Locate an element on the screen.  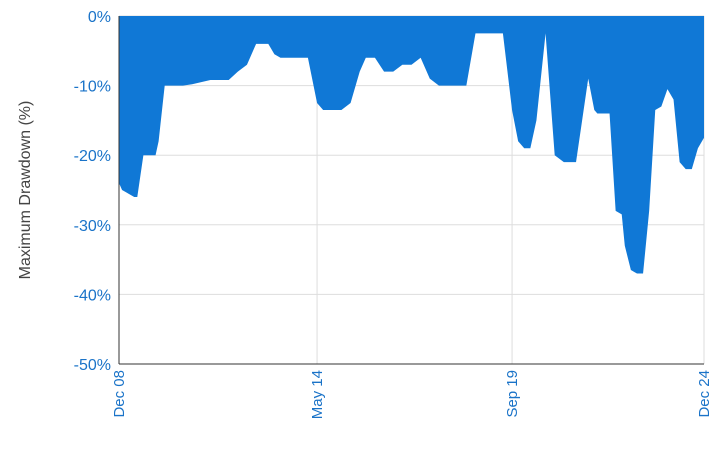
y-tick-label: -10% is located at coordinates (92, 87).